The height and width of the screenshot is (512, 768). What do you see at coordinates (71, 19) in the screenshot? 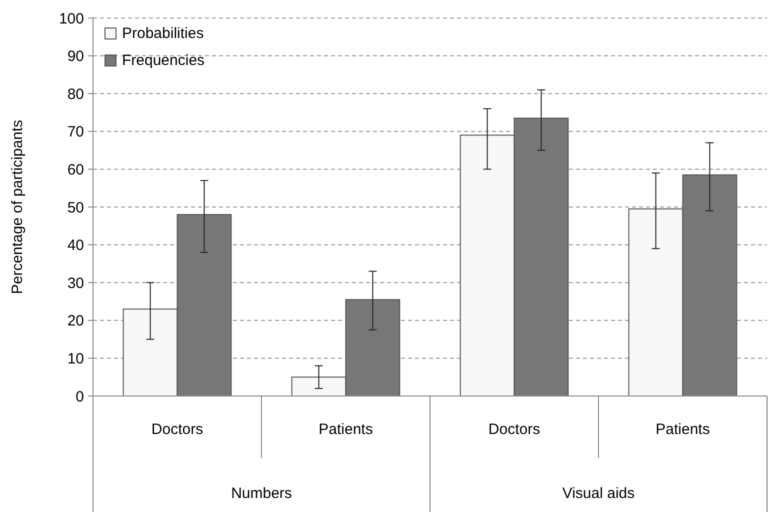
I see `y-tick-label: 100` at bounding box center [71, 19].